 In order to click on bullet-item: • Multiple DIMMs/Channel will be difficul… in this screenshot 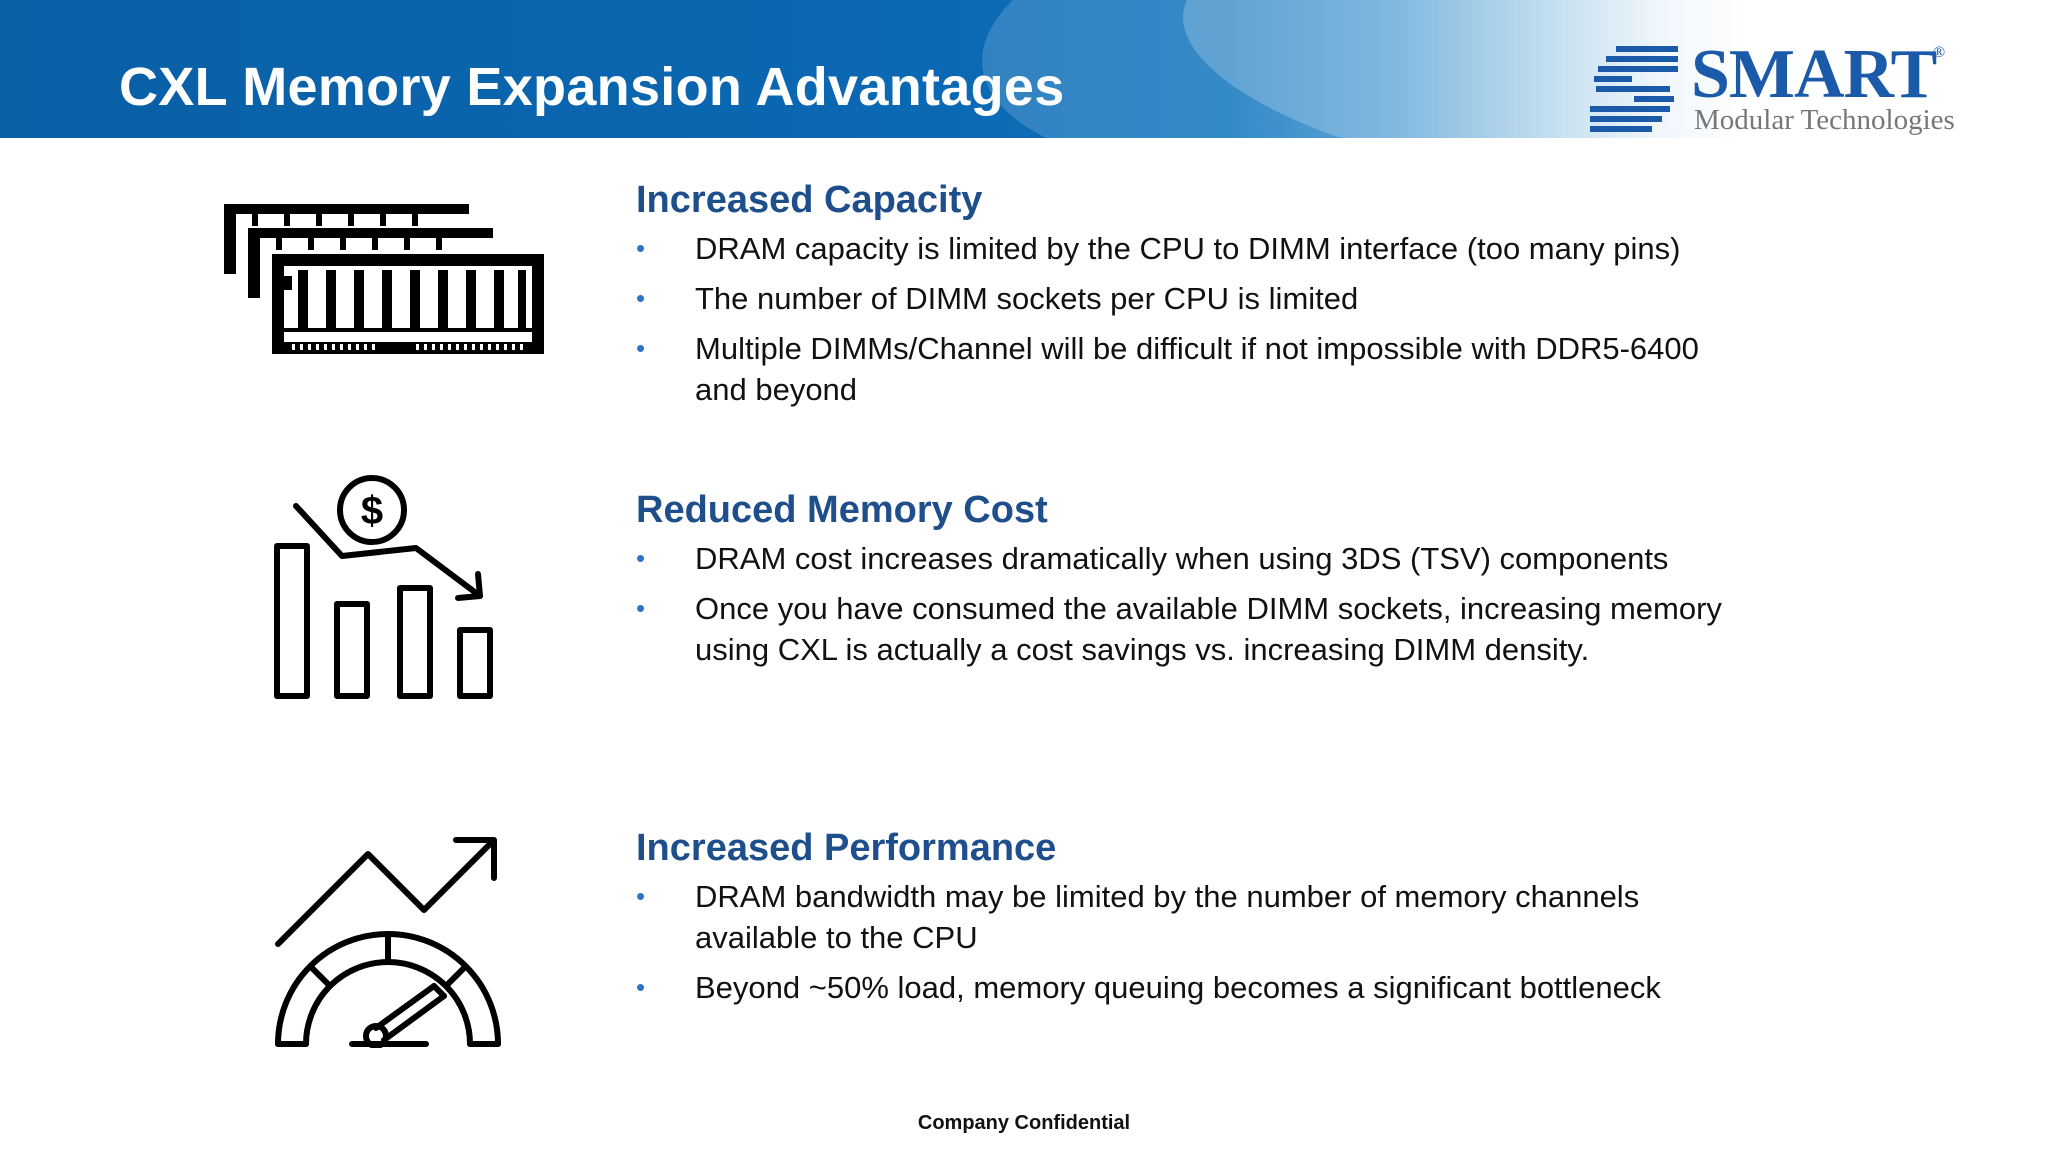, I will do `click(1196, 369)`.